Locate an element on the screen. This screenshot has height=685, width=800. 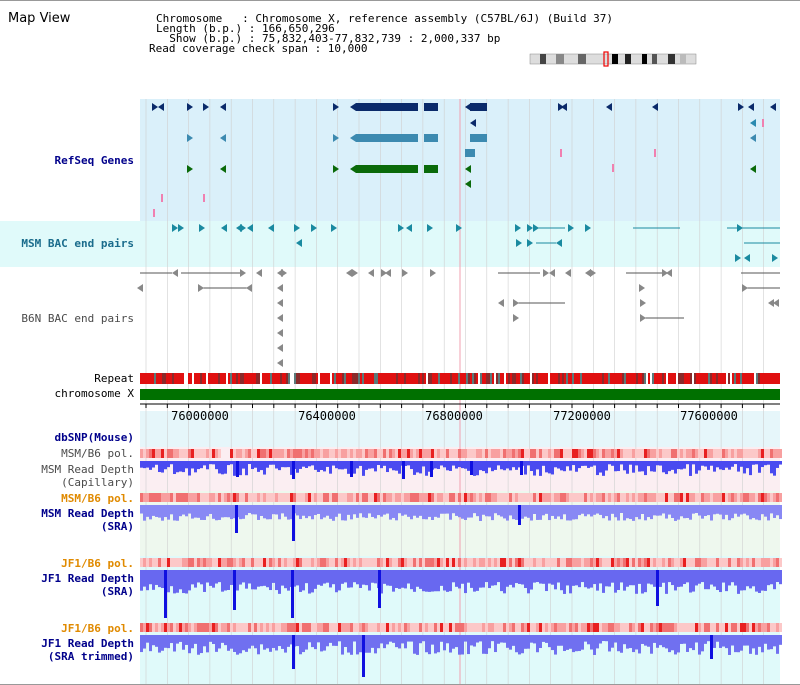
track-label-dbsnp: dbSNP(Mouse) is located at coordinates (94, 437).